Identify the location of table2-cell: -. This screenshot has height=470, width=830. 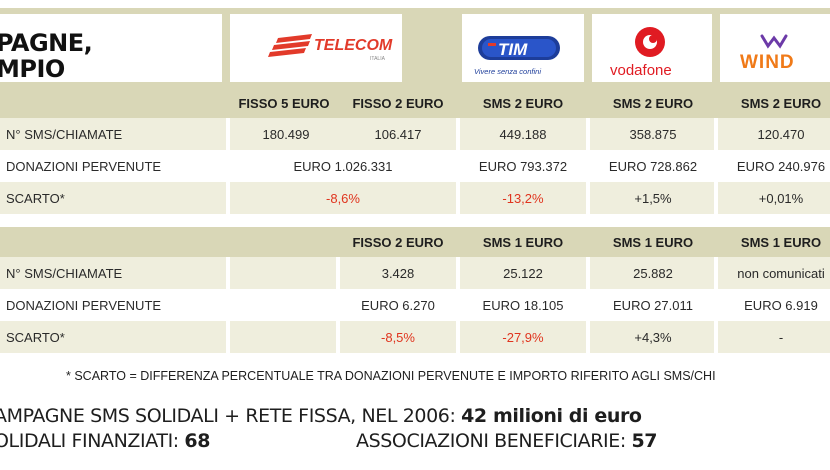
(781, 337).